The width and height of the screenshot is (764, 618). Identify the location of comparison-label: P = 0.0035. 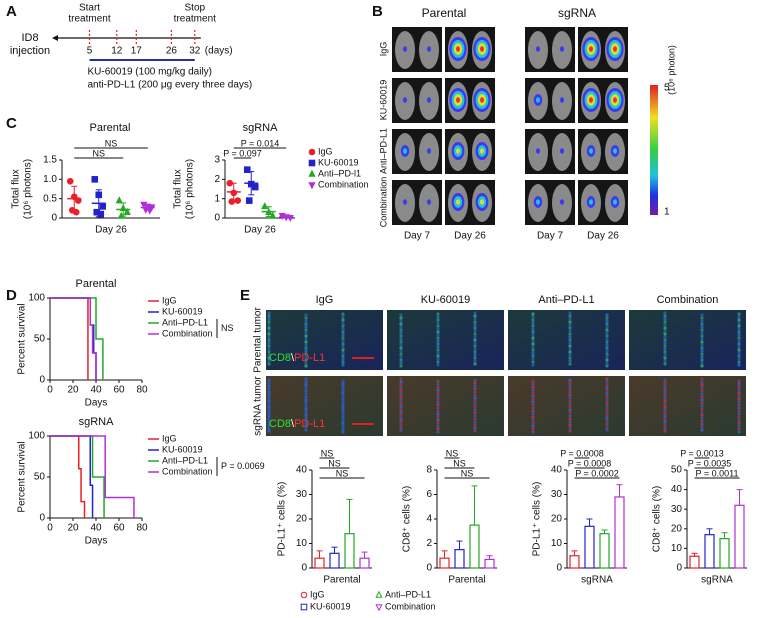
(710, 463).